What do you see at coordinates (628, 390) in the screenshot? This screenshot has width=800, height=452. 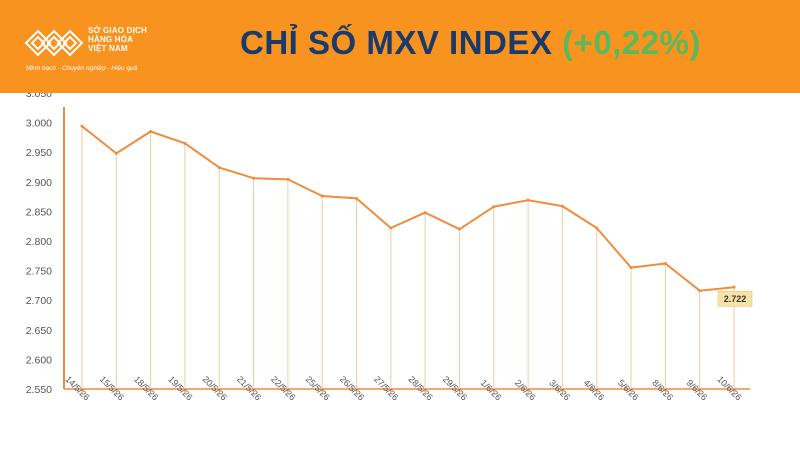 I see `x-tick-label: 5/6/26` at bounding box center [628, 390].